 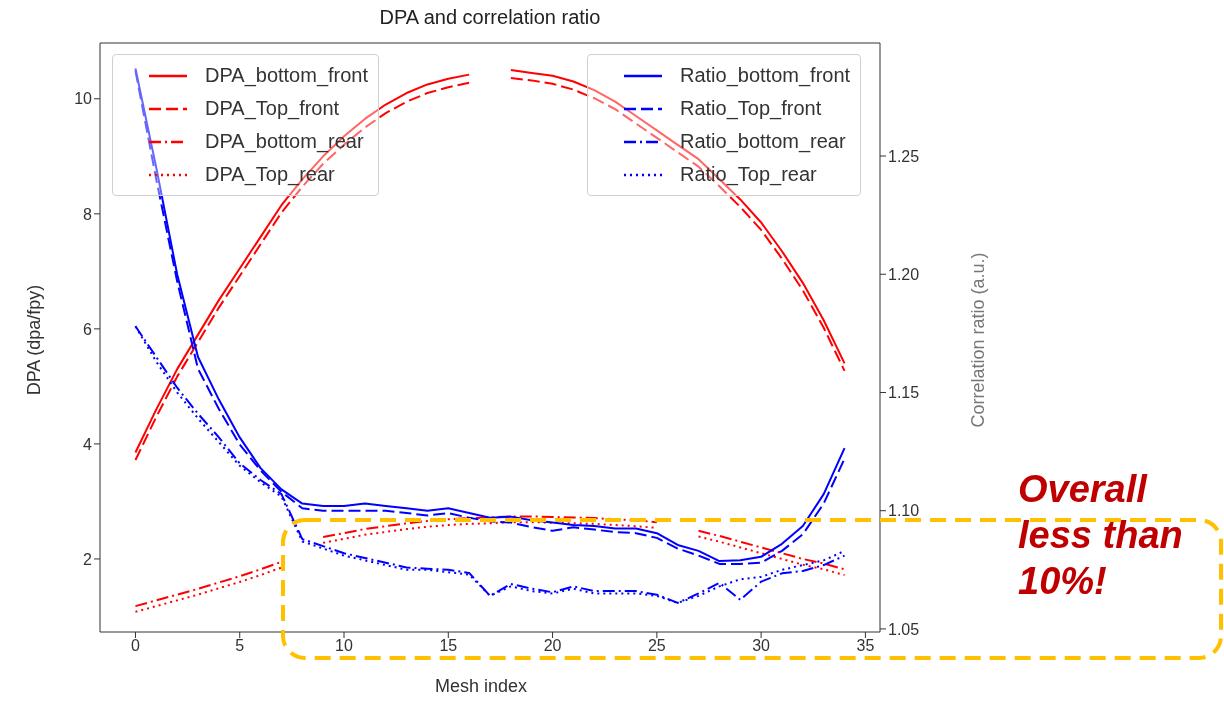 I want to click on y-tick-label: 10, so click(x=83, y=99).